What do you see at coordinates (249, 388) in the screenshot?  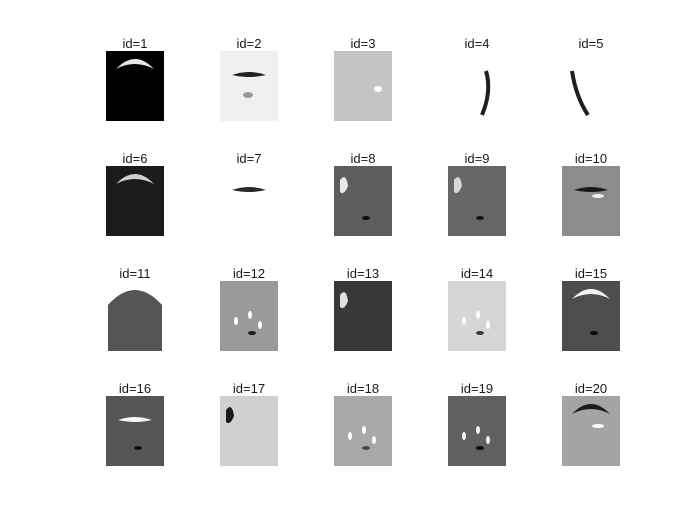 I see `panel-title: id=17` at bounding box center [249, 388].